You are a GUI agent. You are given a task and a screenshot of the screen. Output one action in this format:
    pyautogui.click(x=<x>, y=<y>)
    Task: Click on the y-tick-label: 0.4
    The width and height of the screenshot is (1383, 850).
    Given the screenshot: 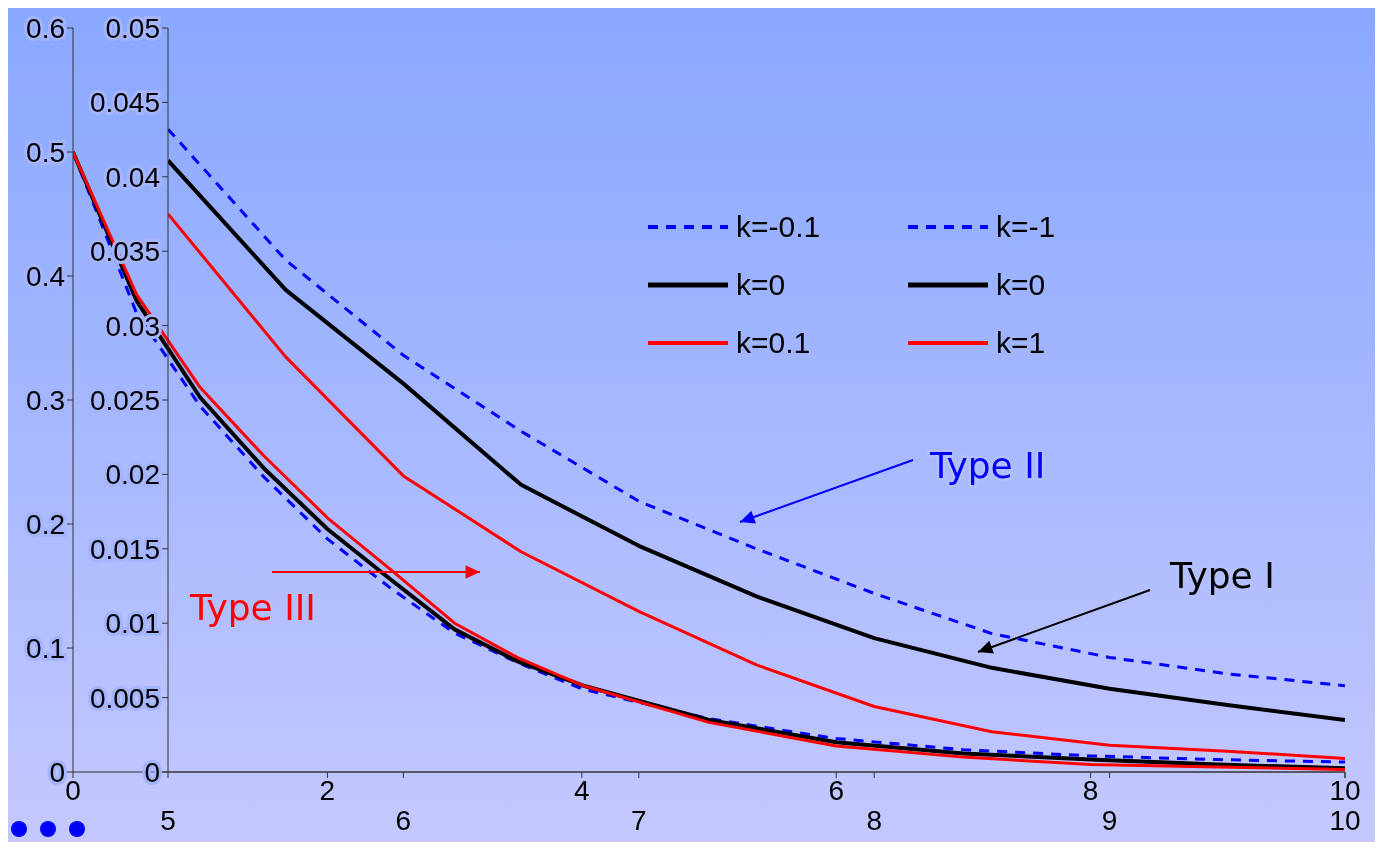 What is the action you would take?
    pyautogui.click(x=45, y=276)
    